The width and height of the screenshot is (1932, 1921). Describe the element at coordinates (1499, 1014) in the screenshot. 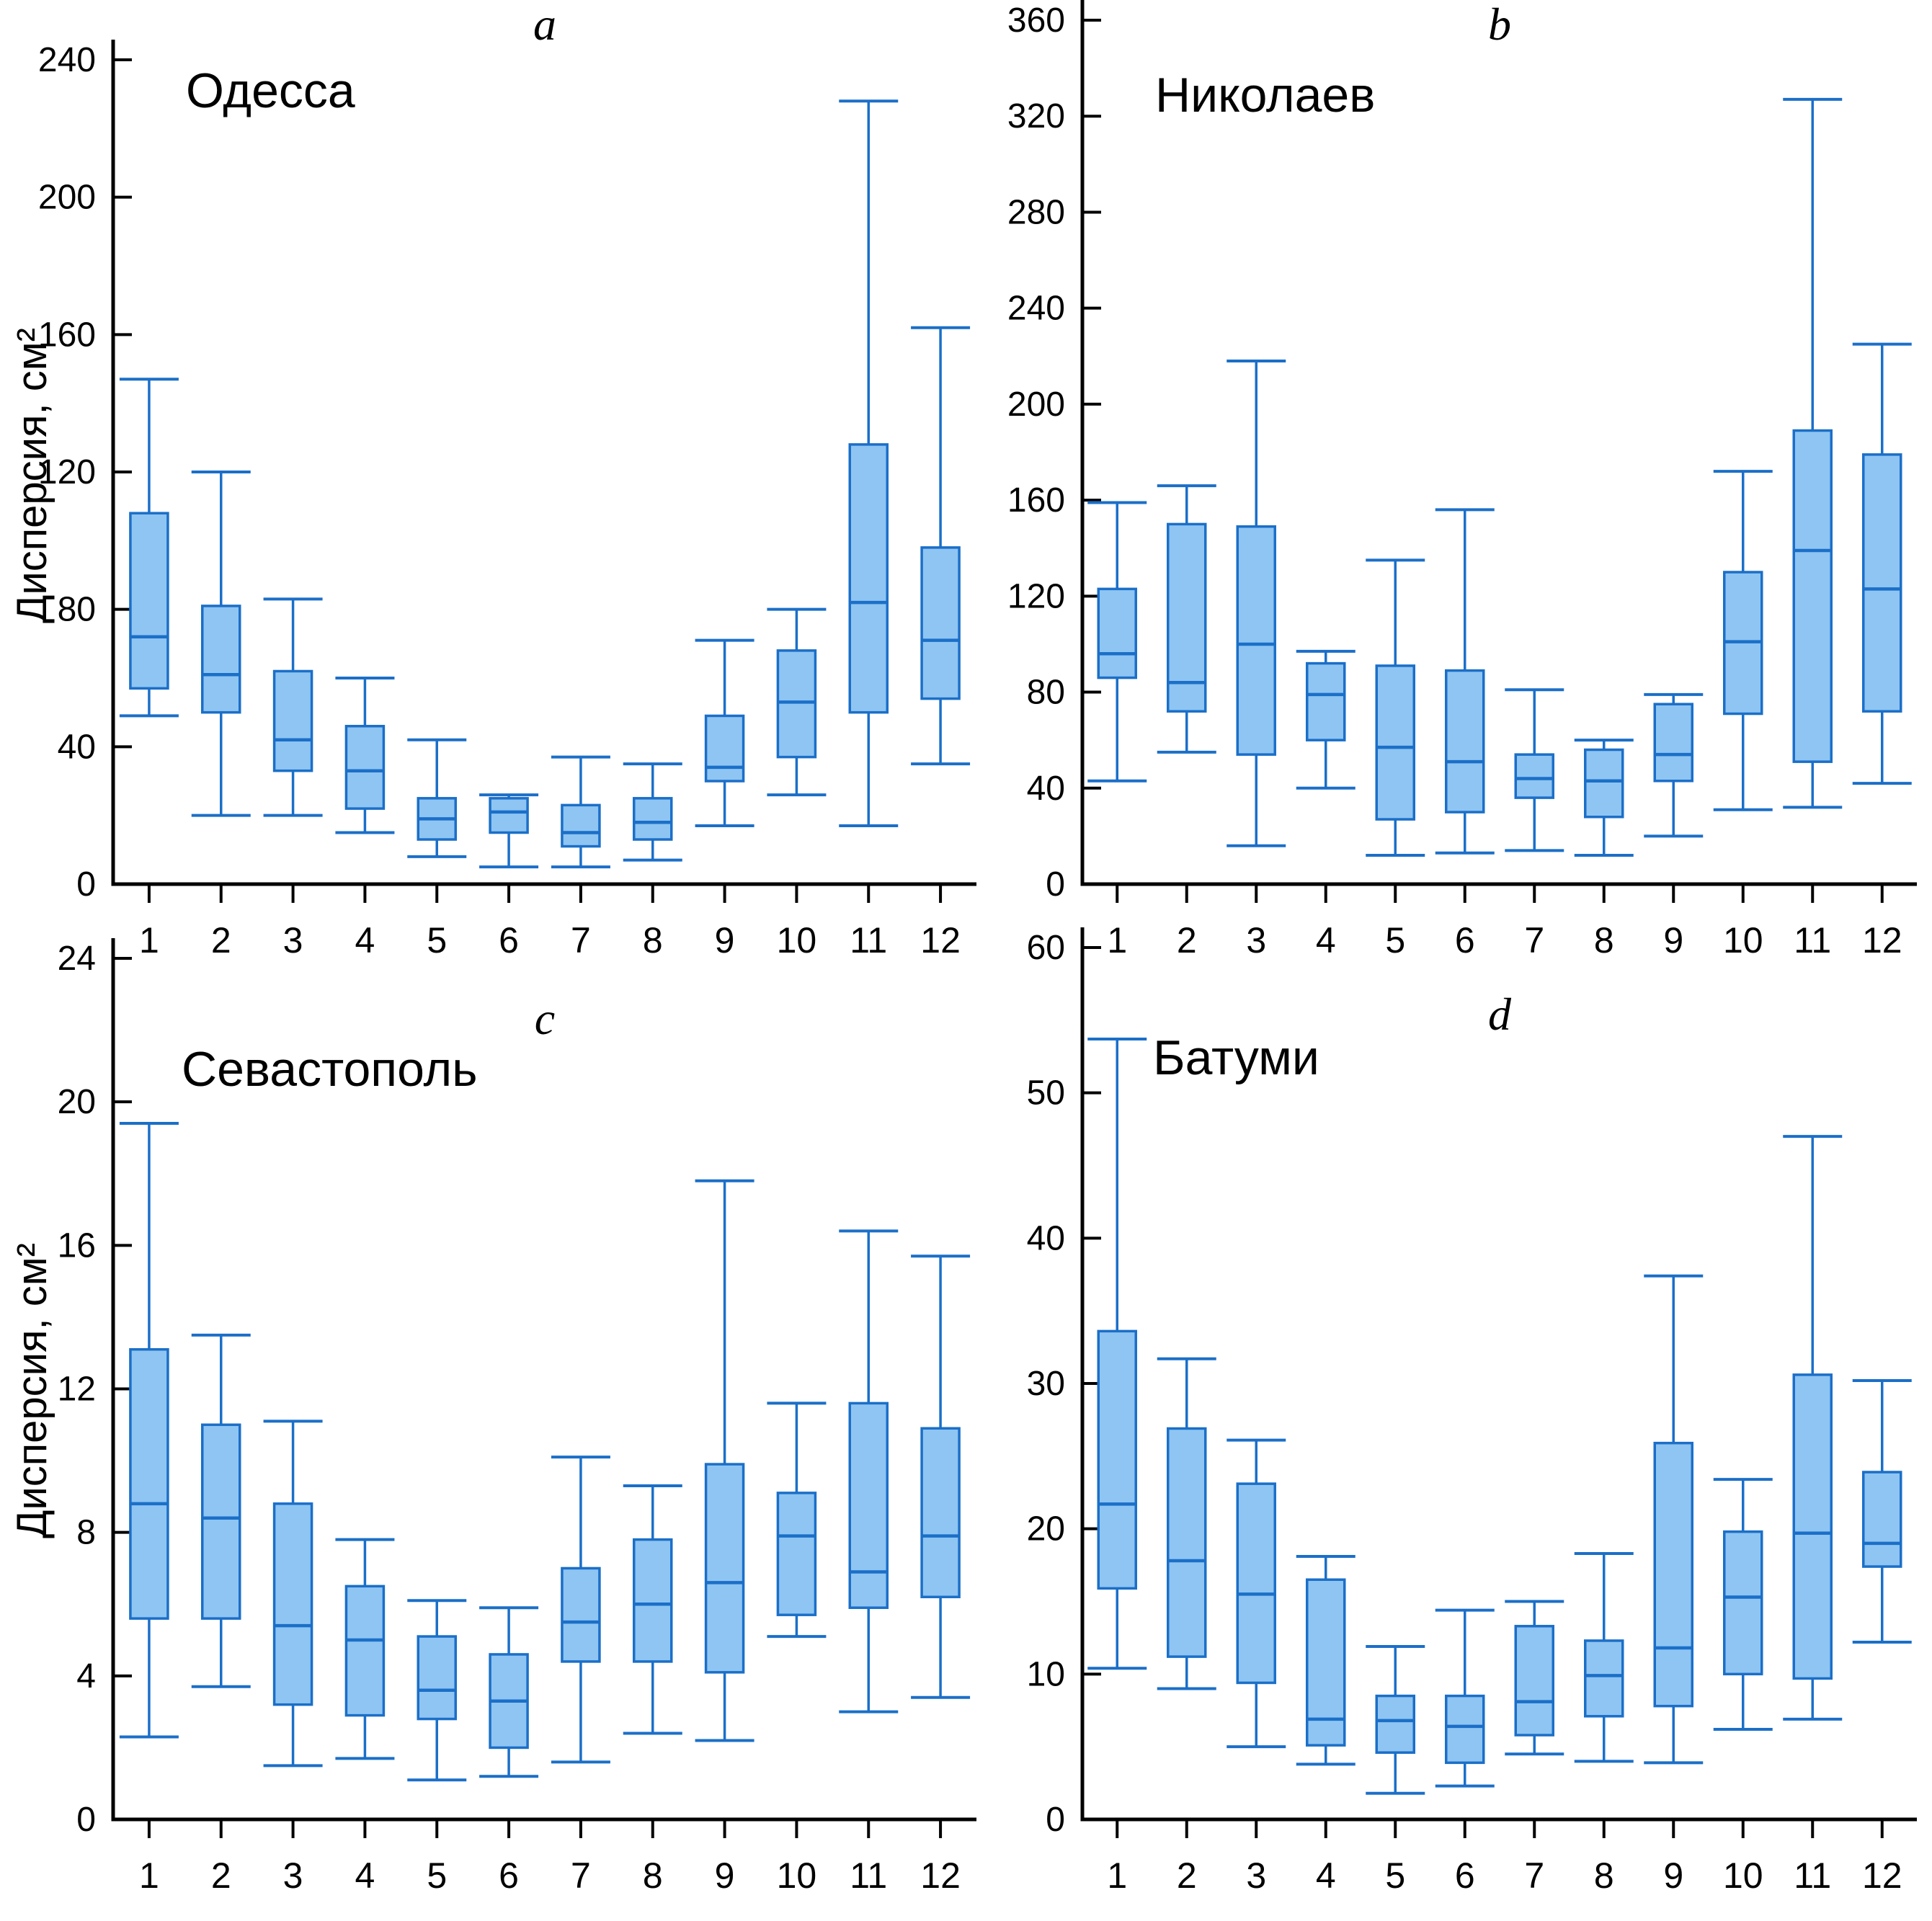

I see `panel-letter-d: d` at that location.